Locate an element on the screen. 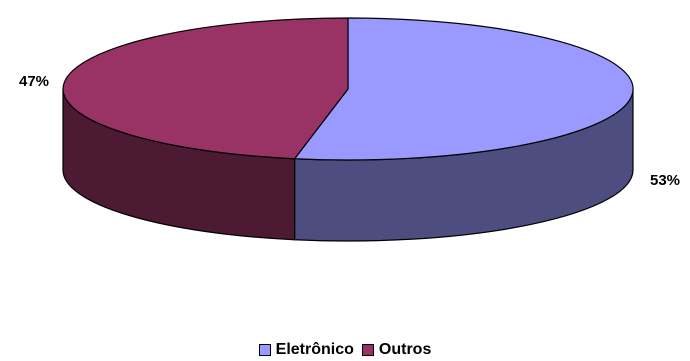  legend-label-outros: Outros is located at coordinates (405, 349).